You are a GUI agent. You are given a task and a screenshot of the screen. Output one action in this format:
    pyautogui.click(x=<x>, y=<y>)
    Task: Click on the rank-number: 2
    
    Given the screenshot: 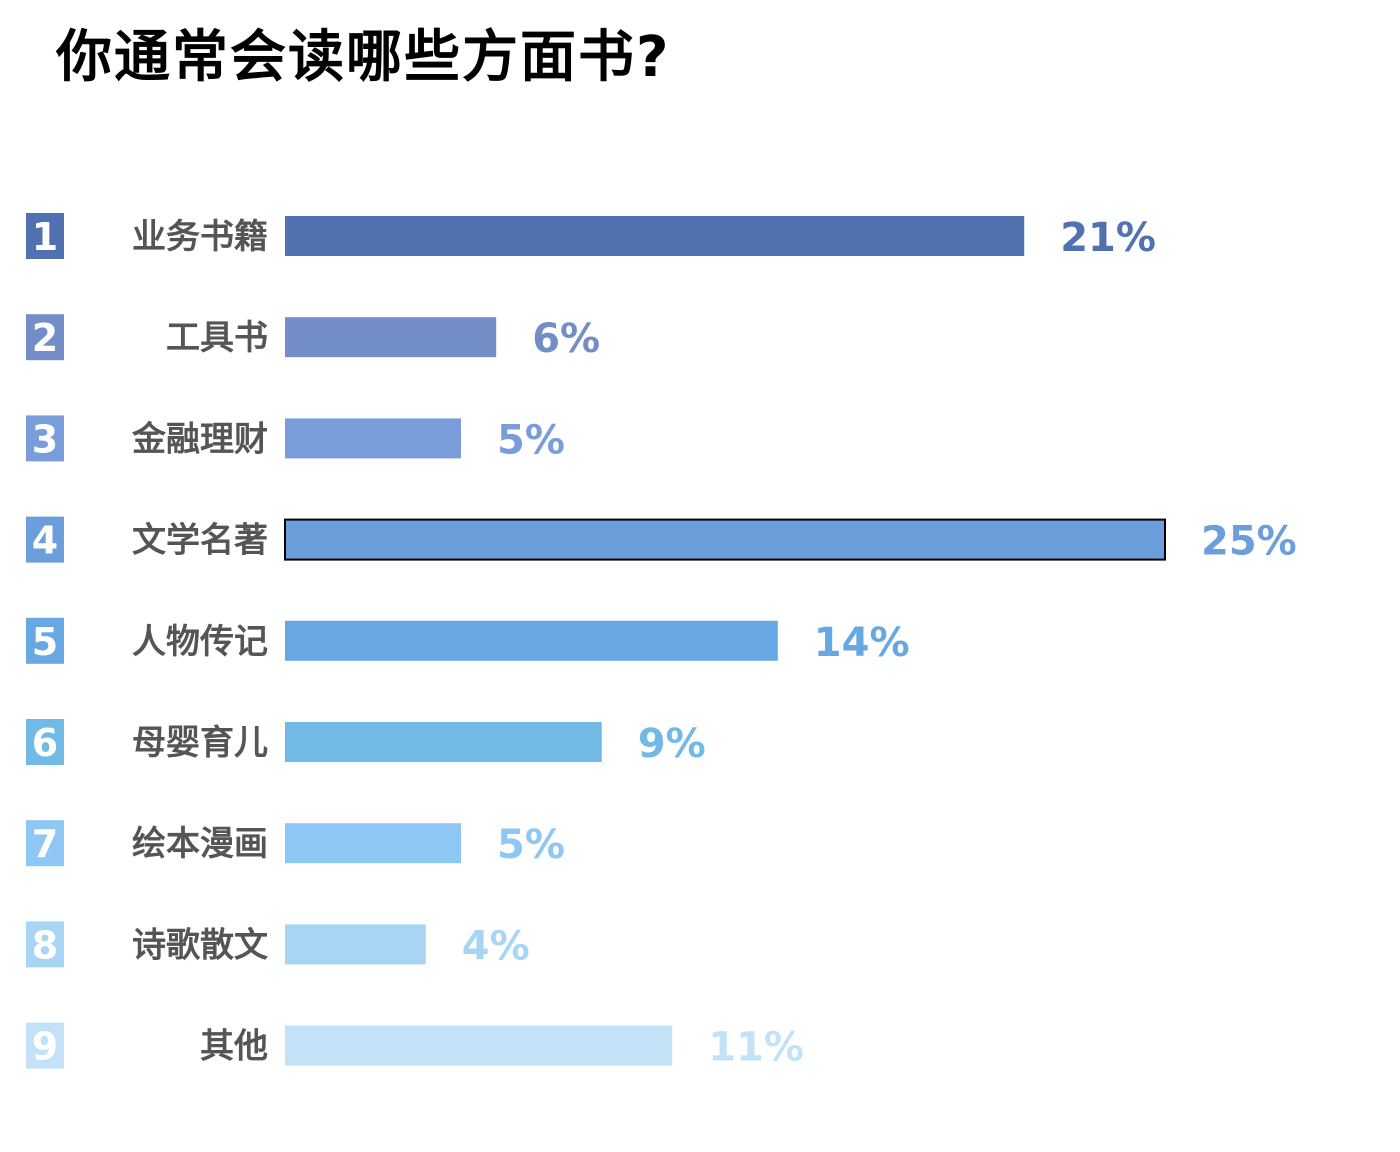 What is the action you would take?
    pyautogui.click(x=45, y=338)
    